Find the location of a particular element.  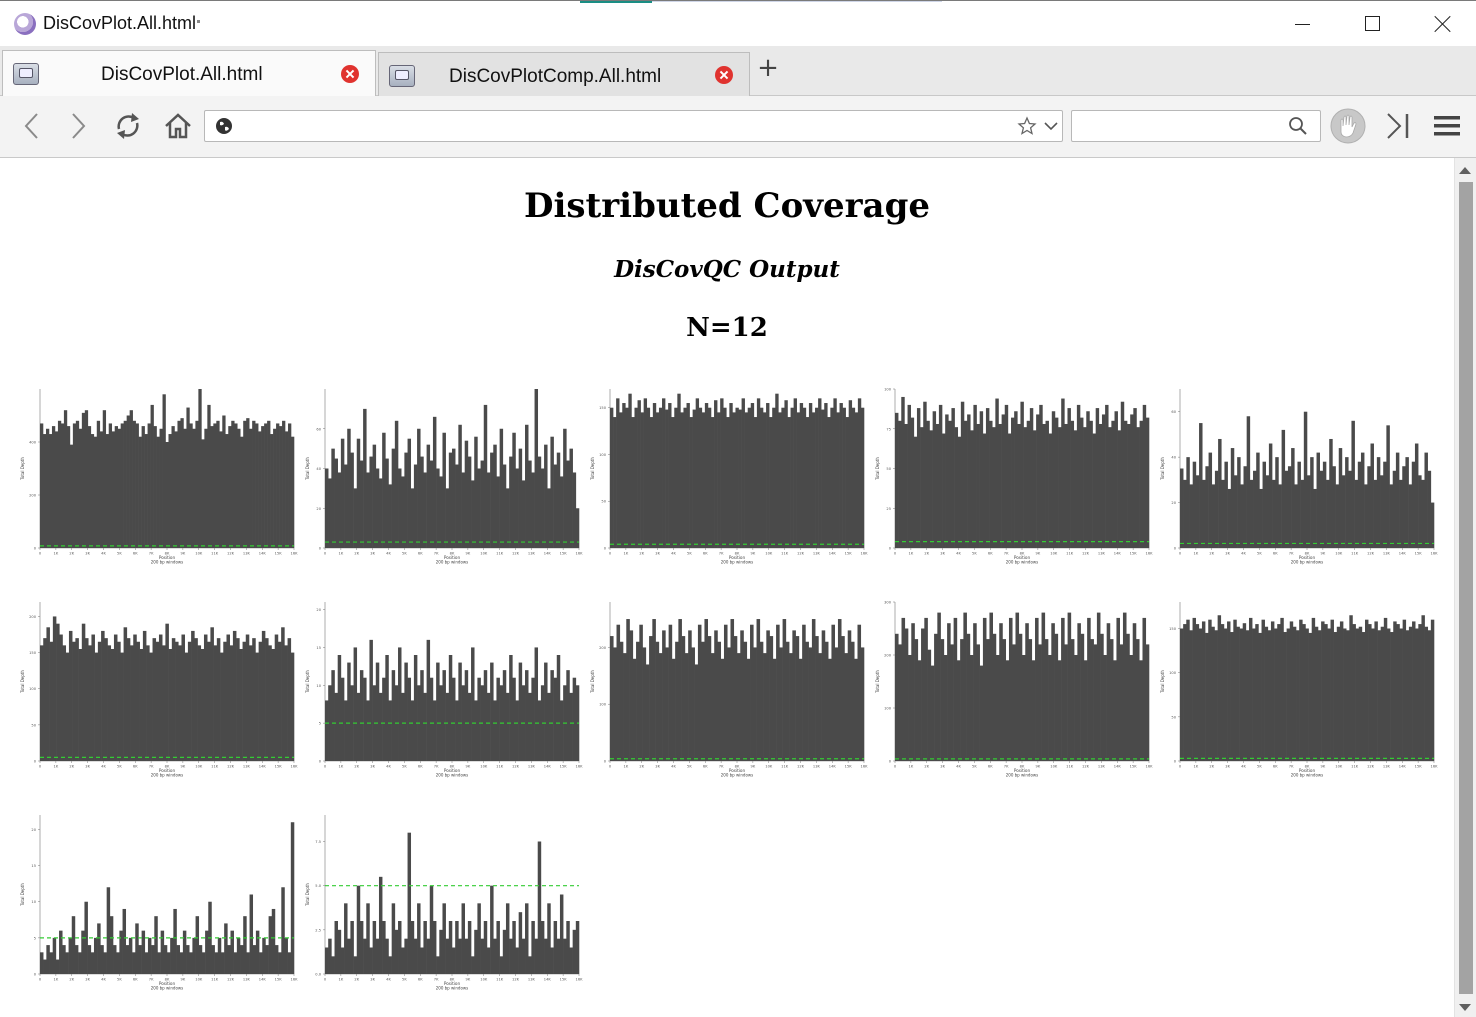

chevron-down-icon is located at coordinates (1051, 126).